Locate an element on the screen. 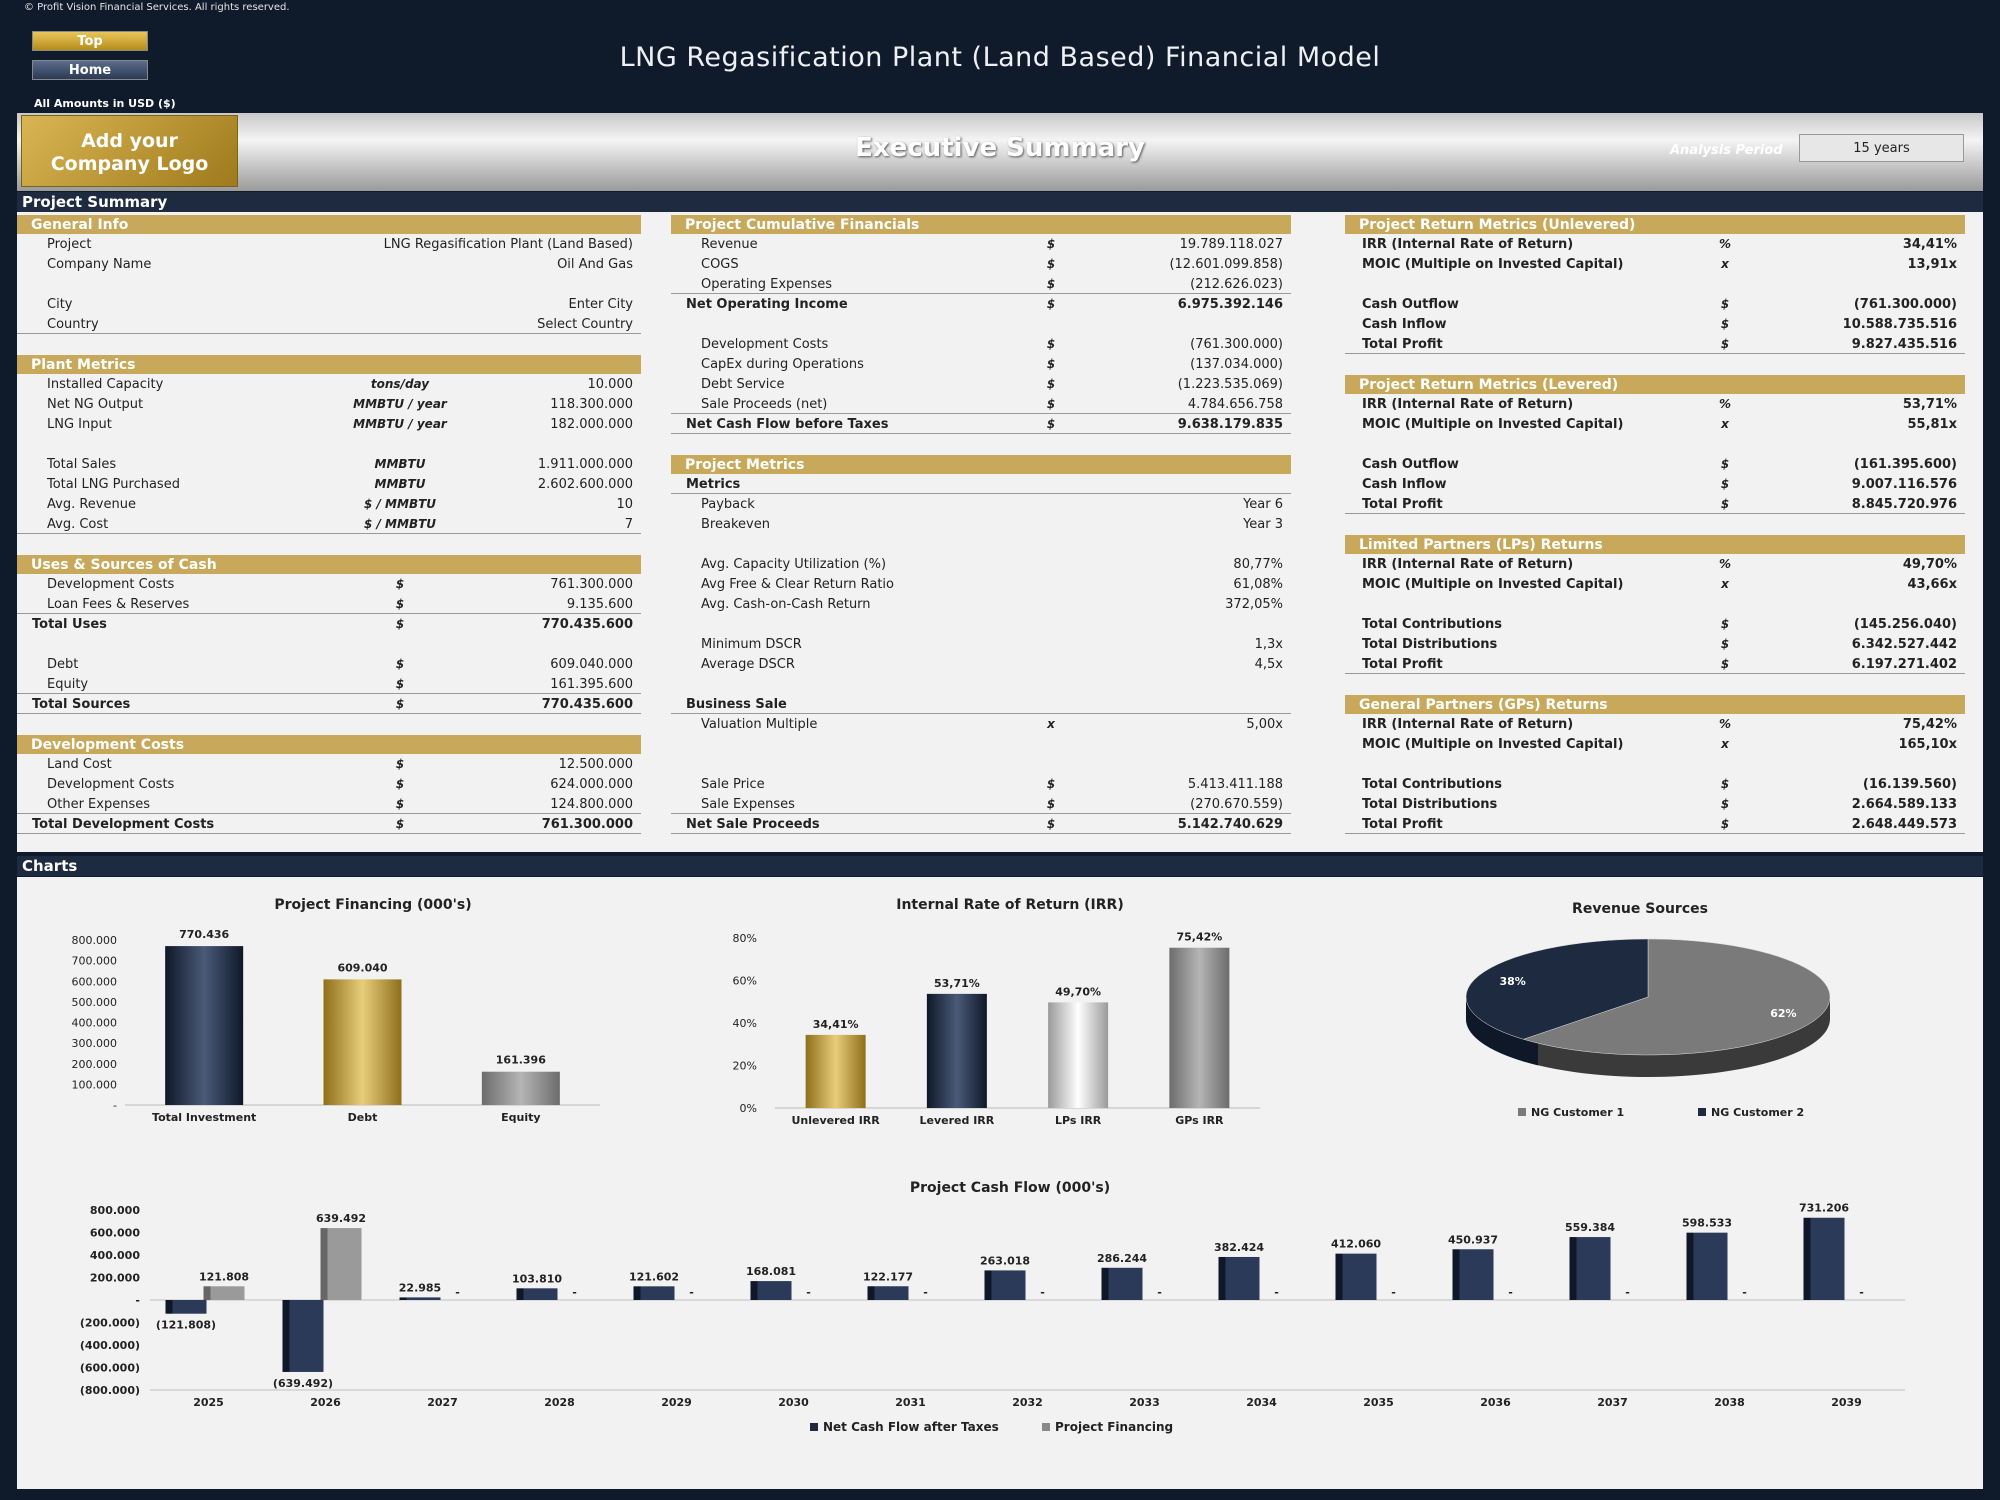  summary-row: Cash Inflow $9.007.116.576 is located at coordinates (1655, 484).